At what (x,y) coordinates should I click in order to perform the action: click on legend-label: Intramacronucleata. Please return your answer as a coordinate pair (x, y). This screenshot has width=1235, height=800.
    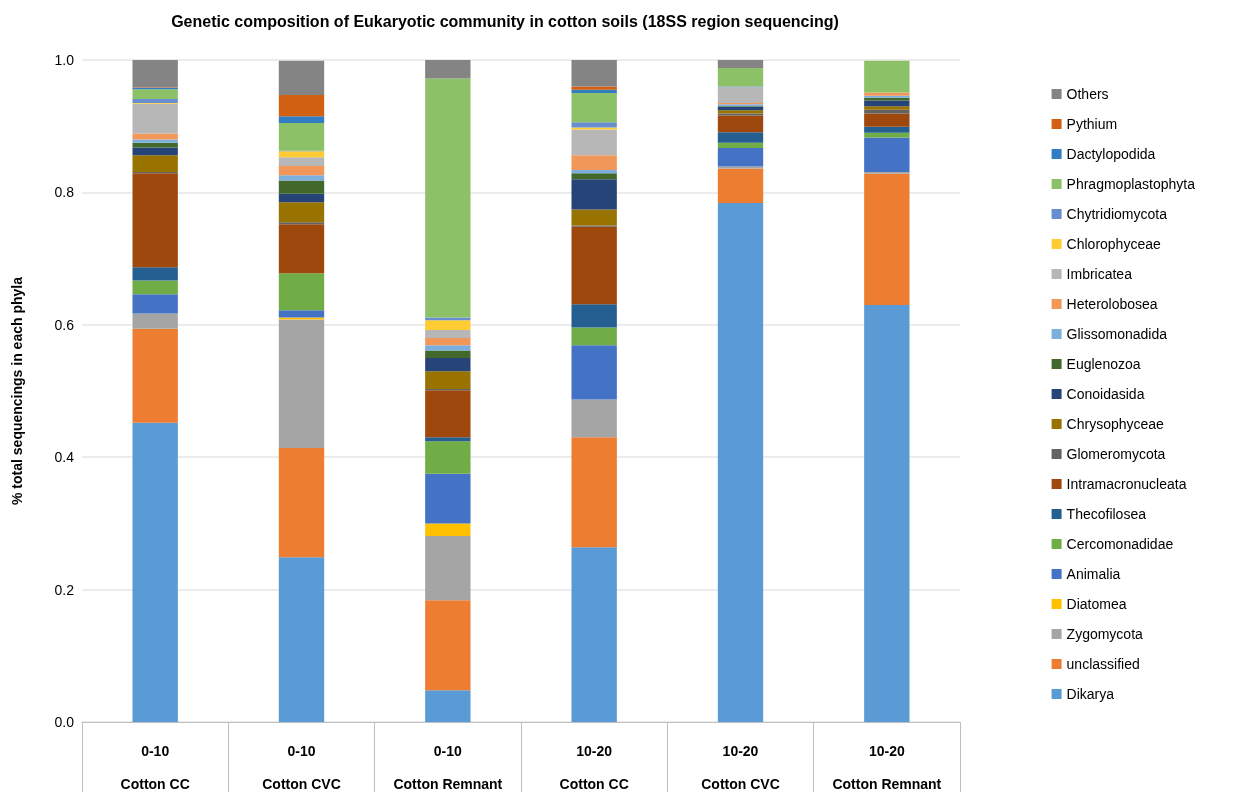
    Looking at the image, I should click on (1126, 484).